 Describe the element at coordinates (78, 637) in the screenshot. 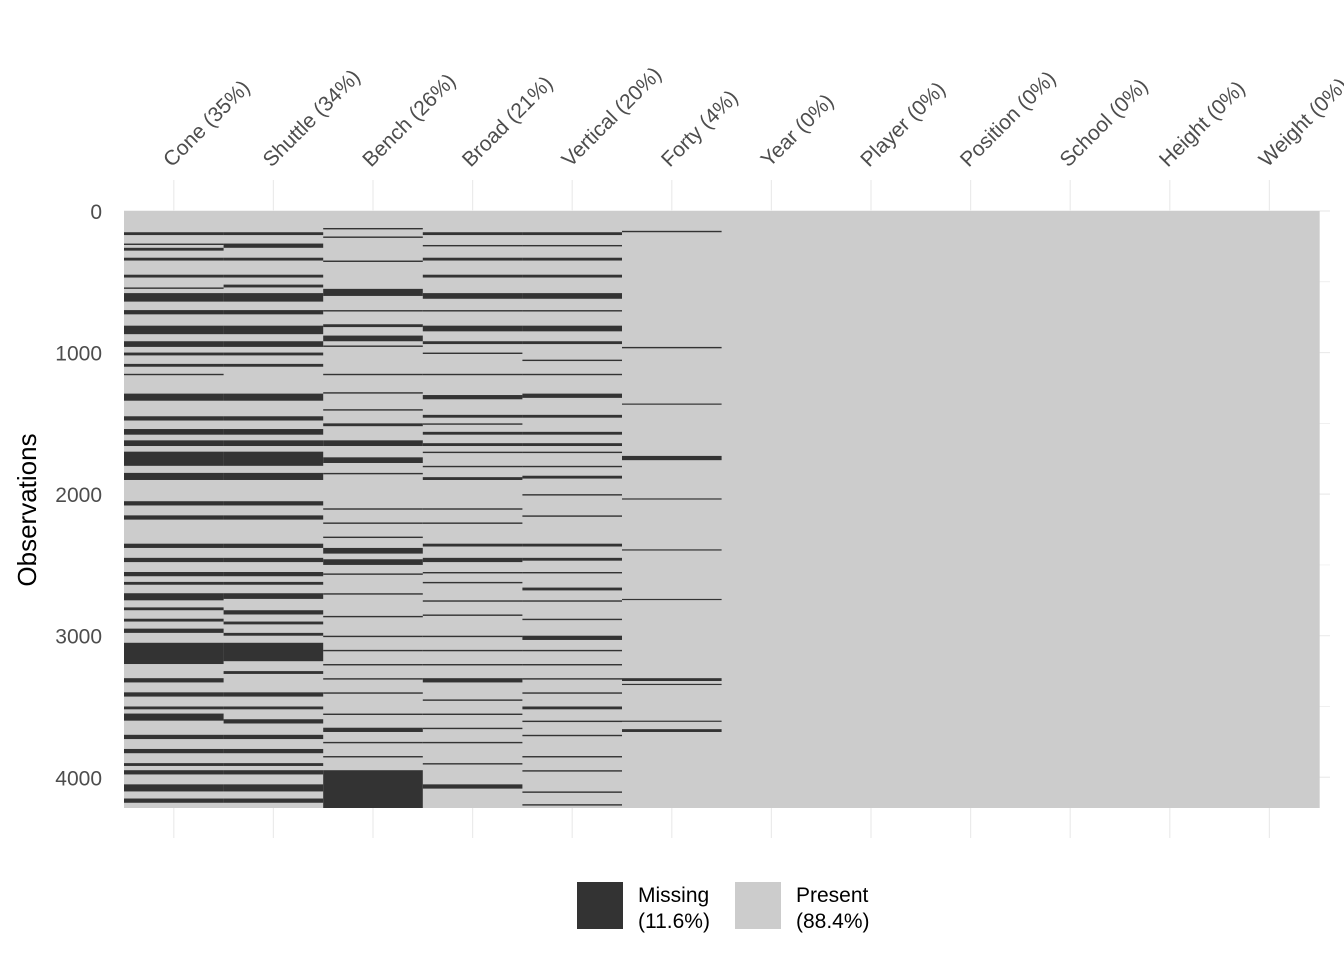

I see `y-tick-label: 3000` at that location.